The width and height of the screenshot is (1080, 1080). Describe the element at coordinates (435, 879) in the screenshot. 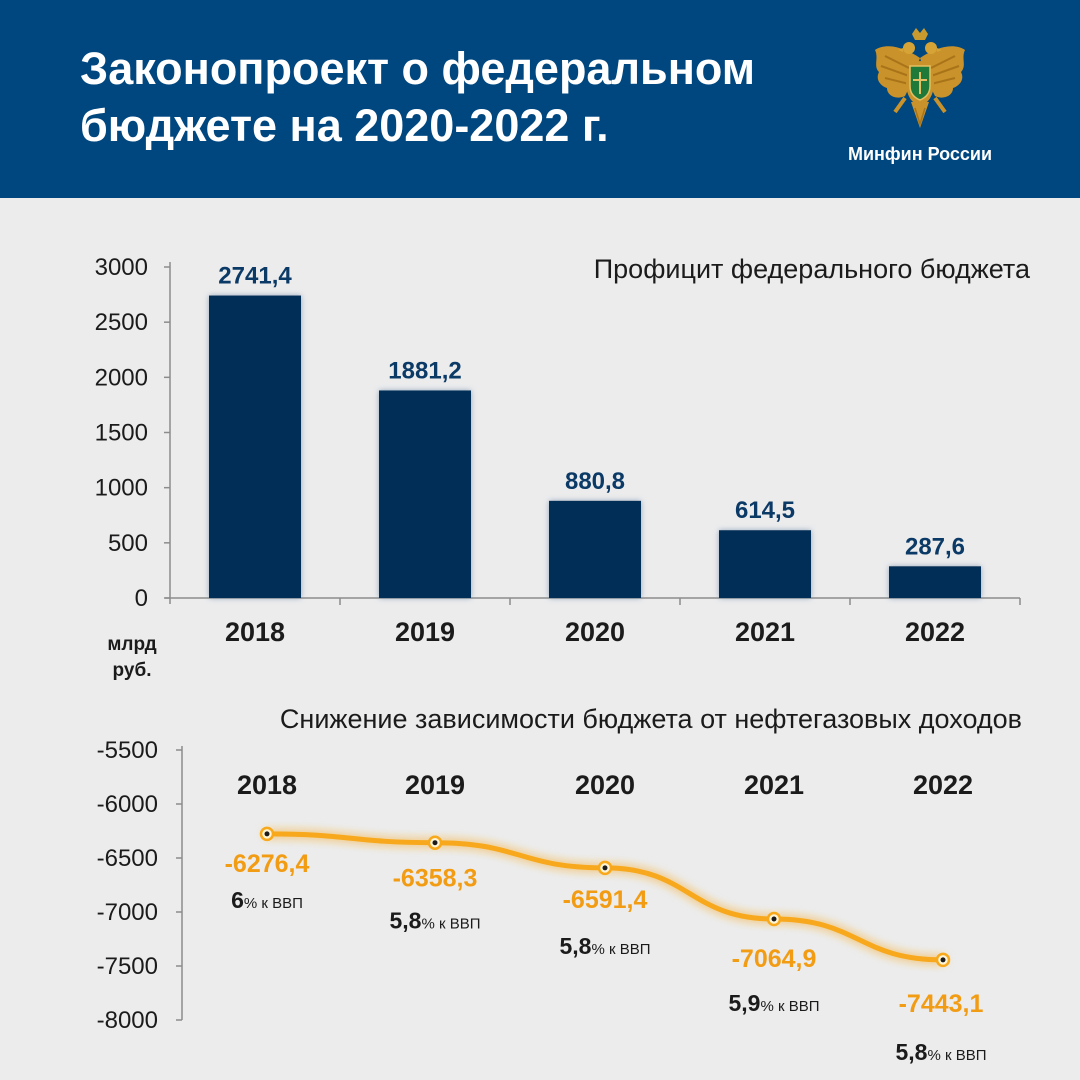

I see `line-value-label: -6358,3` at that location.